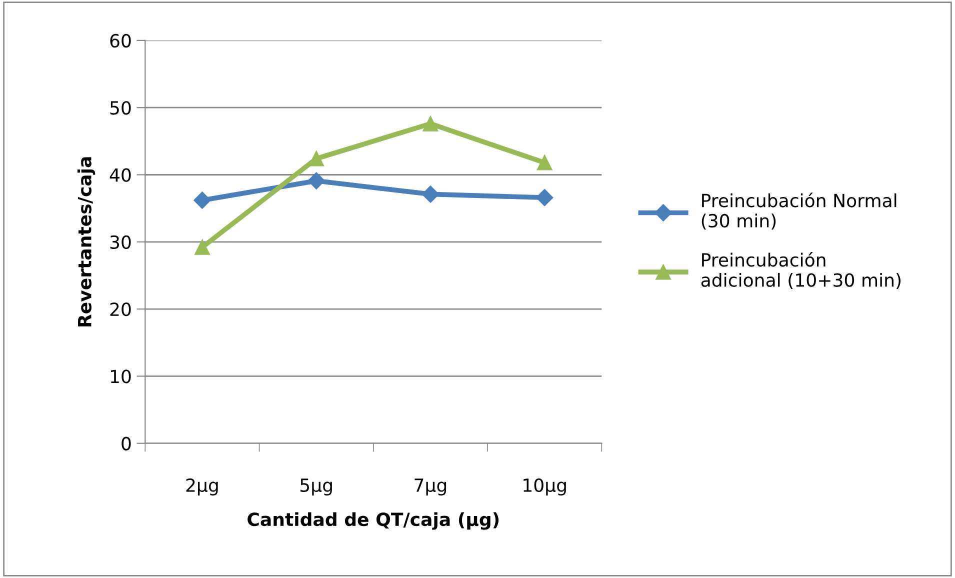  What do you see at coordinates (126, 443) in the screenshot?
I see `y-tick-label: 0` at bounding box center [126, 443].